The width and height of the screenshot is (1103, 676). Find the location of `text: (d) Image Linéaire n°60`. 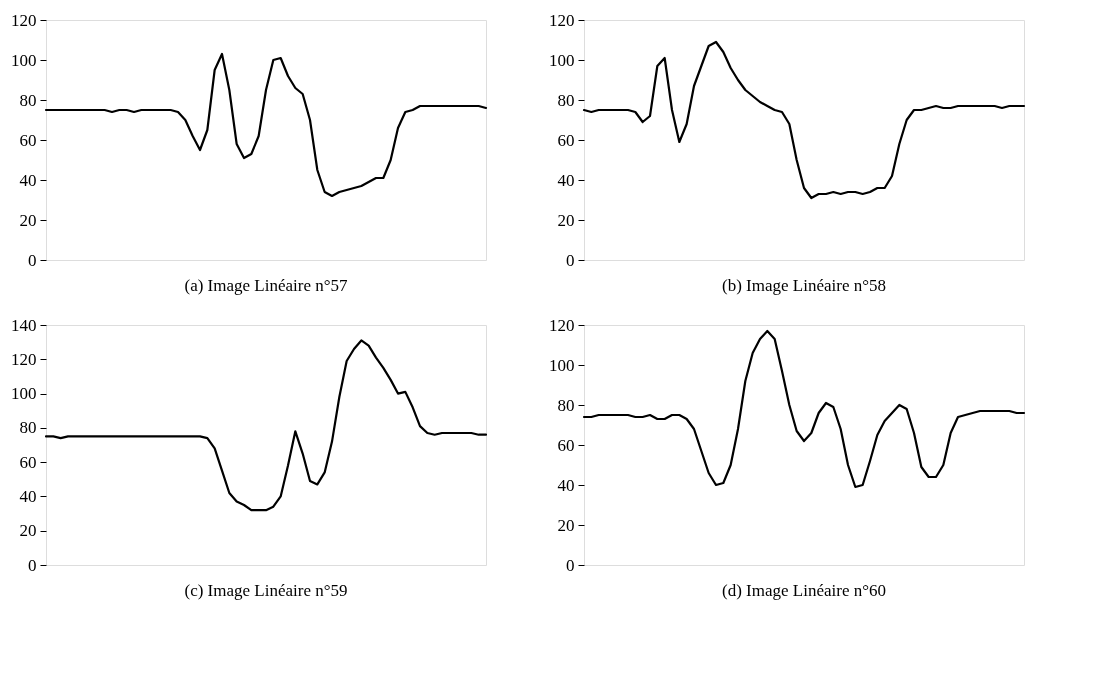

text: (d) Image Linéaire n°60 is located at coordinates (804, 590).